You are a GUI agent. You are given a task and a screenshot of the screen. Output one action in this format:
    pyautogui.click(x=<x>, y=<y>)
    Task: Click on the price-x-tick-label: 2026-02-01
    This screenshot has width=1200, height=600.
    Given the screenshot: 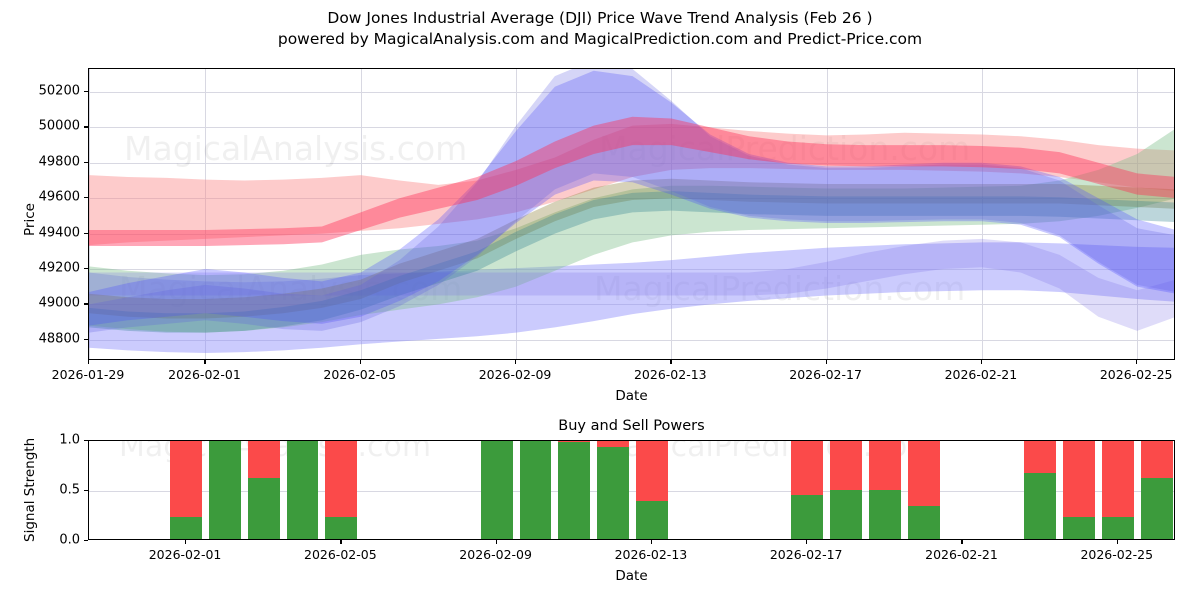 What is the action you would take?
    pyautogui.click(x=204, y=374)
    